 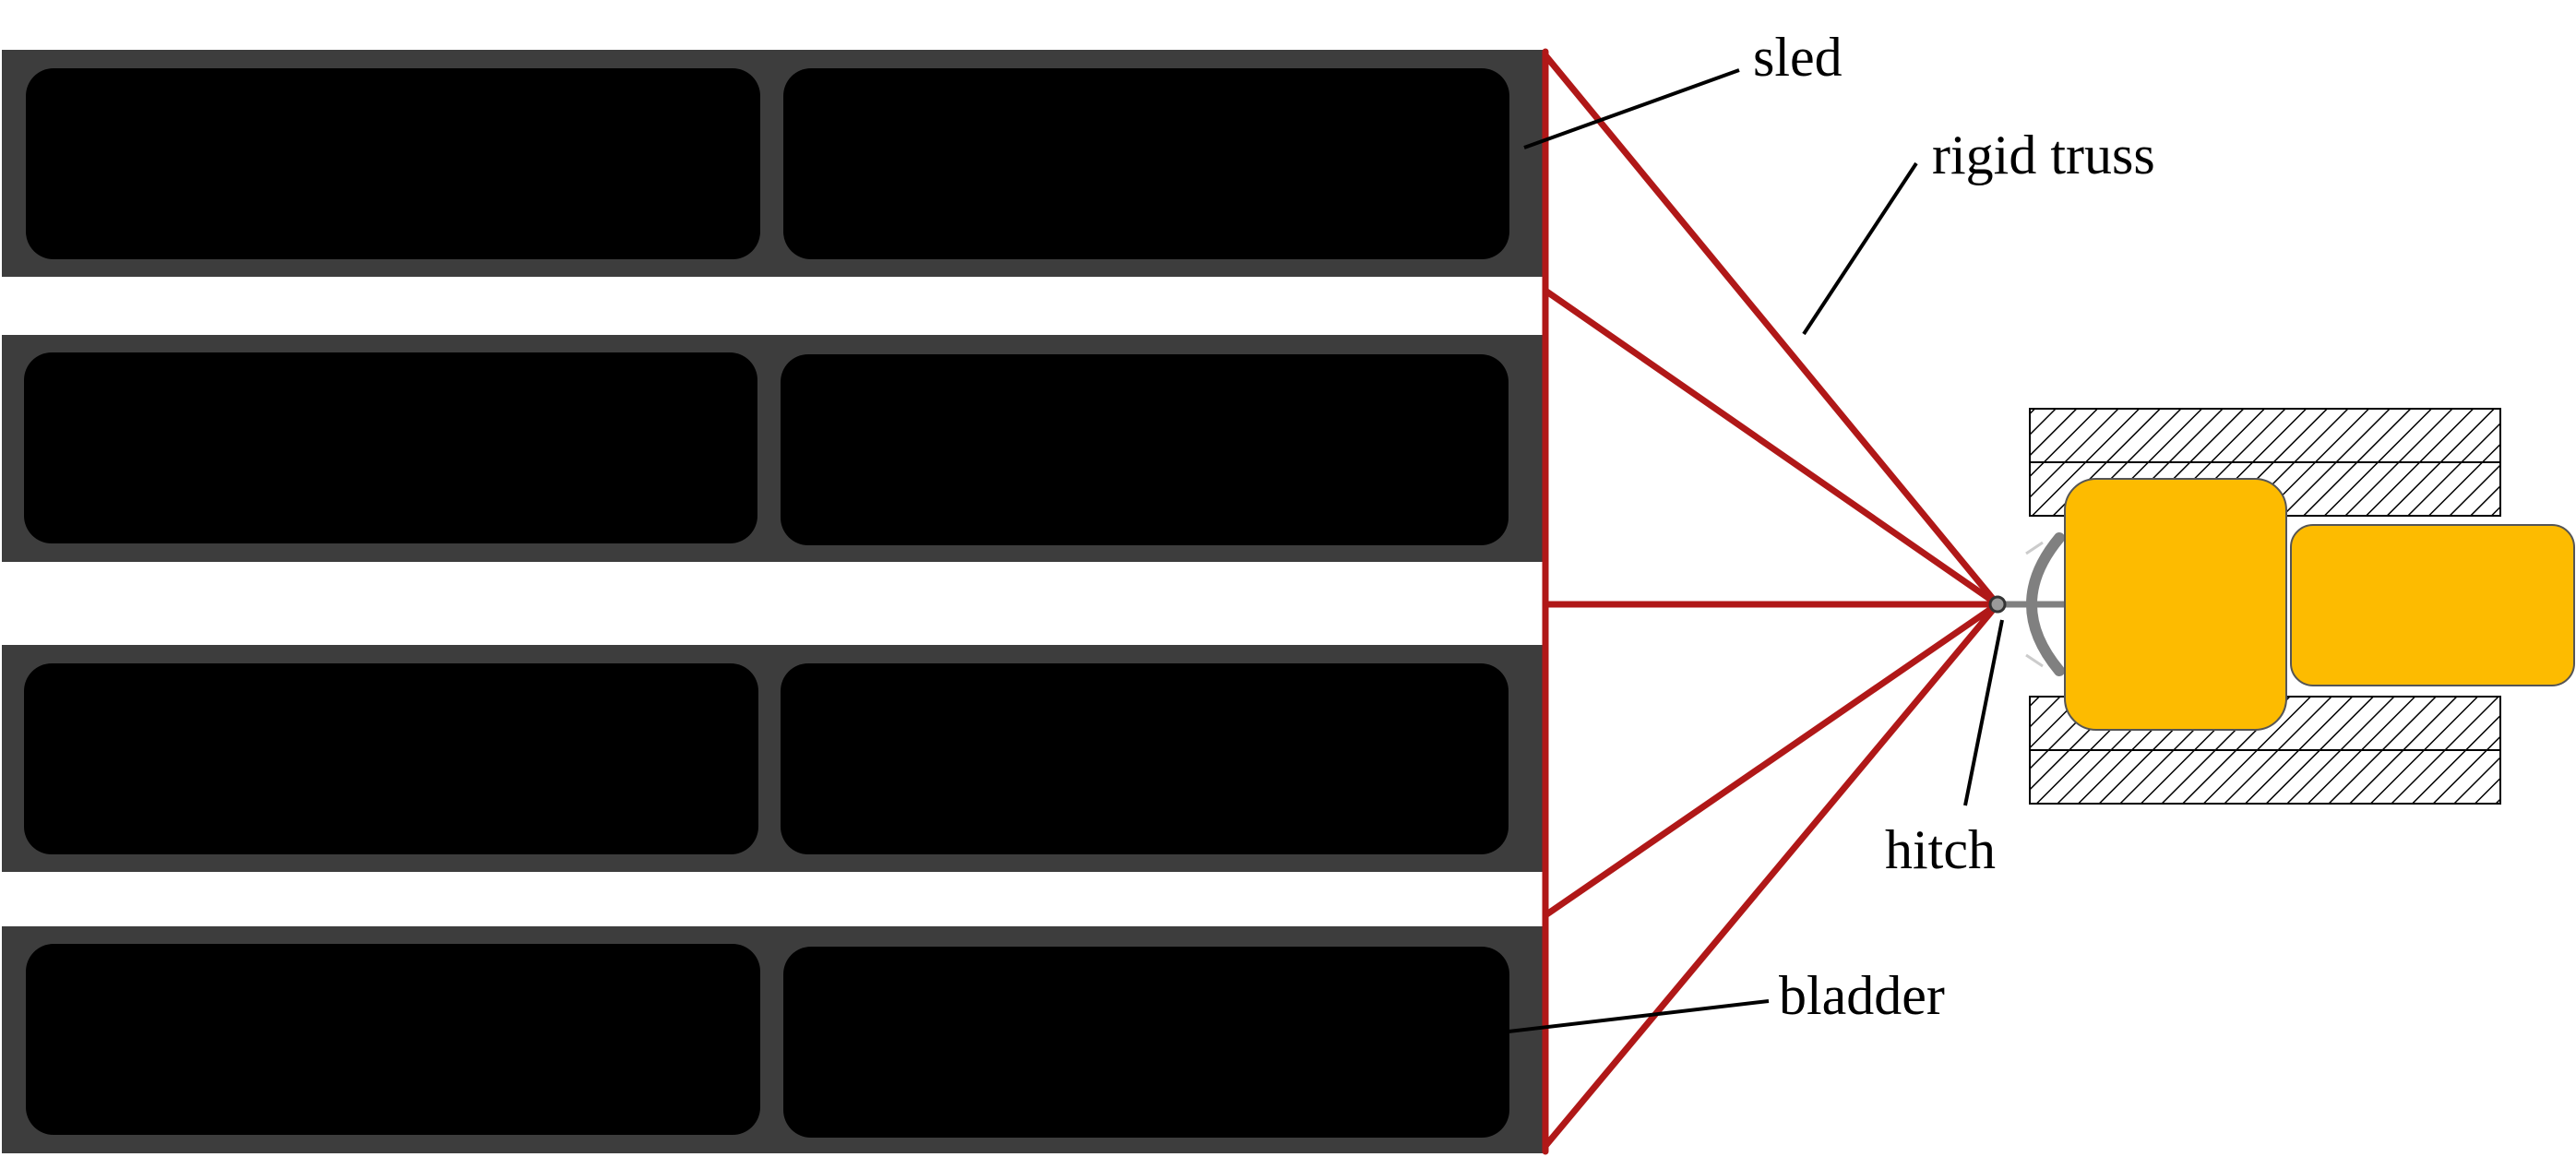 What do you see at coordinates (1862, 995) in the screenshot?
I see `bladder-label: bladder` at bounding box center [1862, 995].